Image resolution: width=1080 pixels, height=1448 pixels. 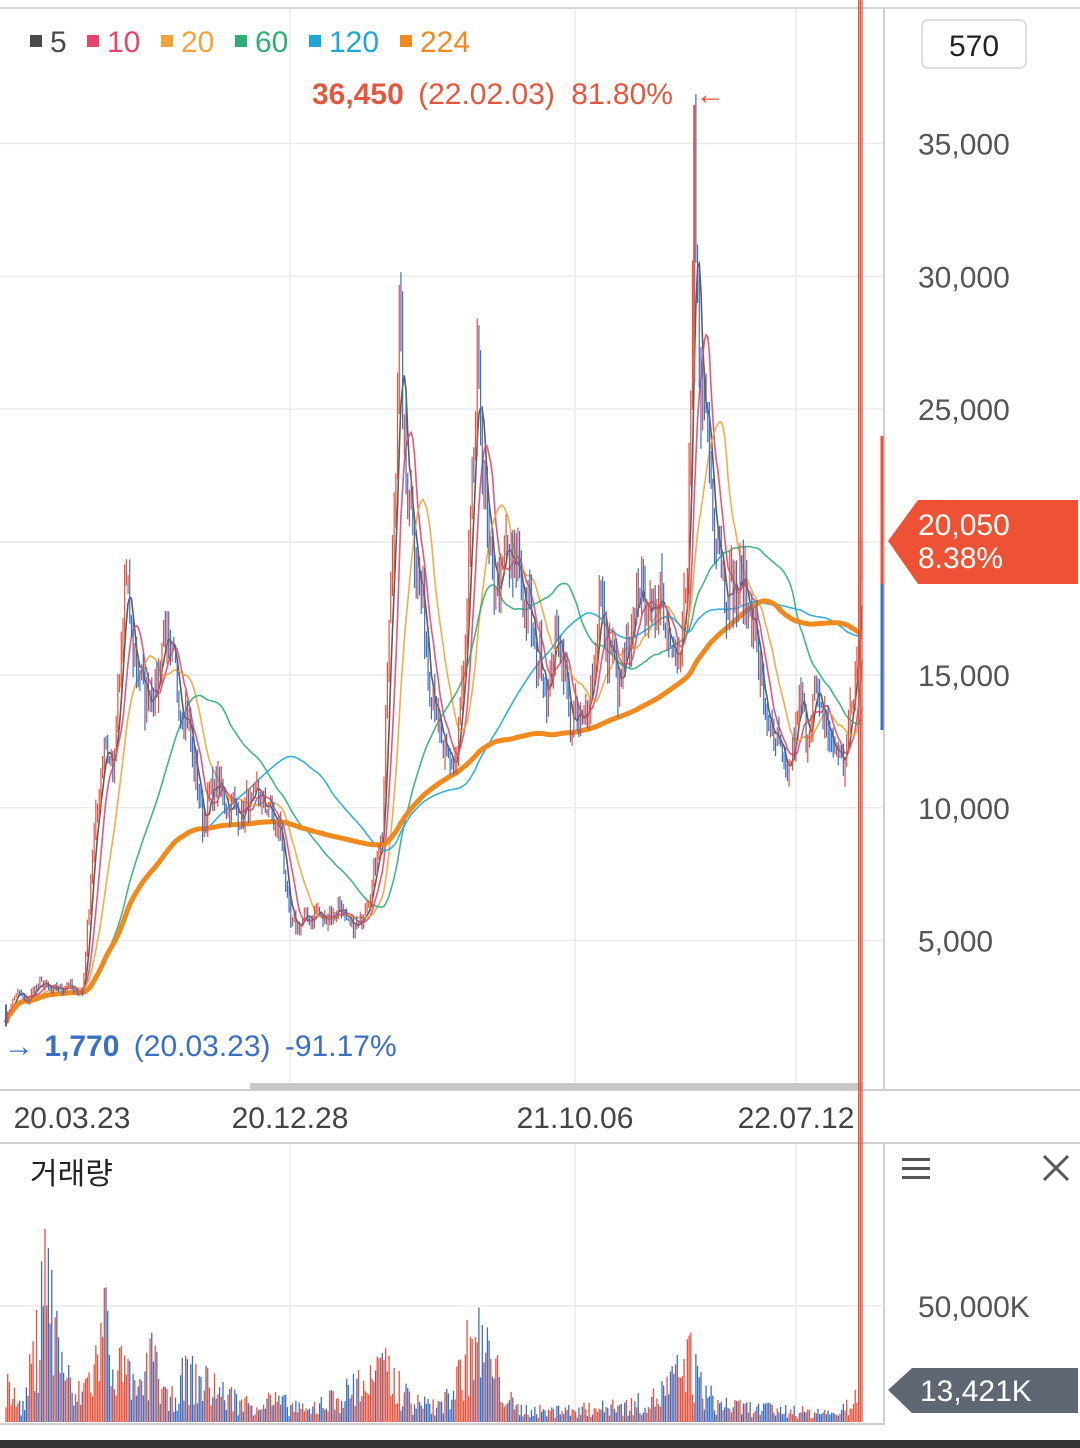 What do you see at coordinates (250, 42) in the screenshot?
I see `moving-average-legend: 5 10 20 60 120 224` at bounding box center [250, 42].